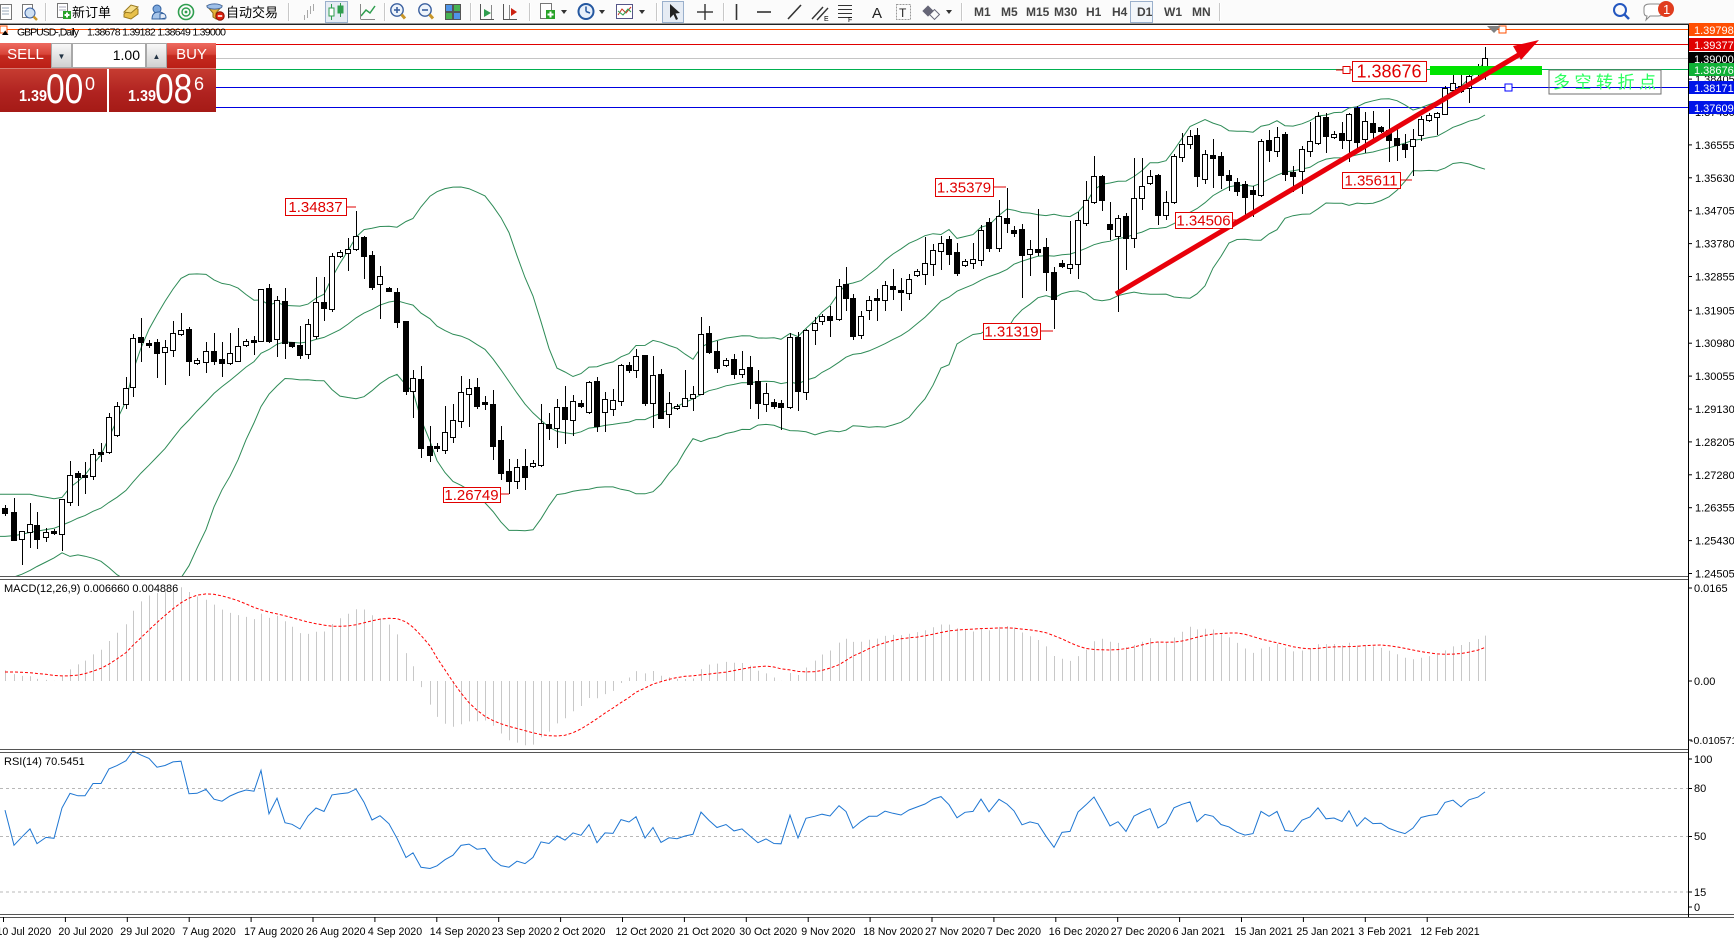 The height and width of the screenshot is (943, 1734). Describe the element at coordinates (1714, 46) in the screenshot. I see `svg-text: 1.39377` at that location.